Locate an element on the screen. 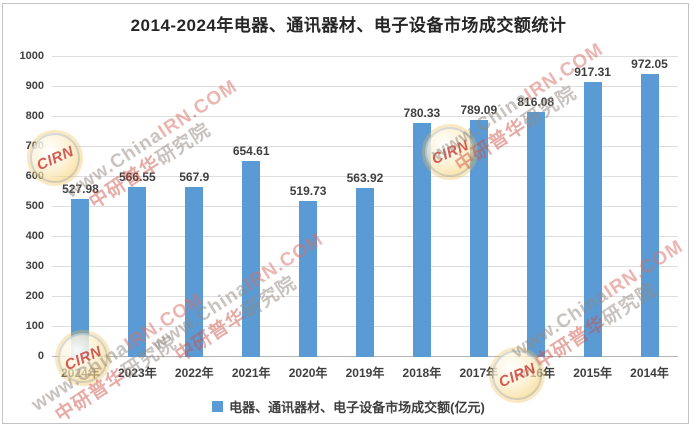  y-tick-label-400: 400 is located at coordinates (34, 236).